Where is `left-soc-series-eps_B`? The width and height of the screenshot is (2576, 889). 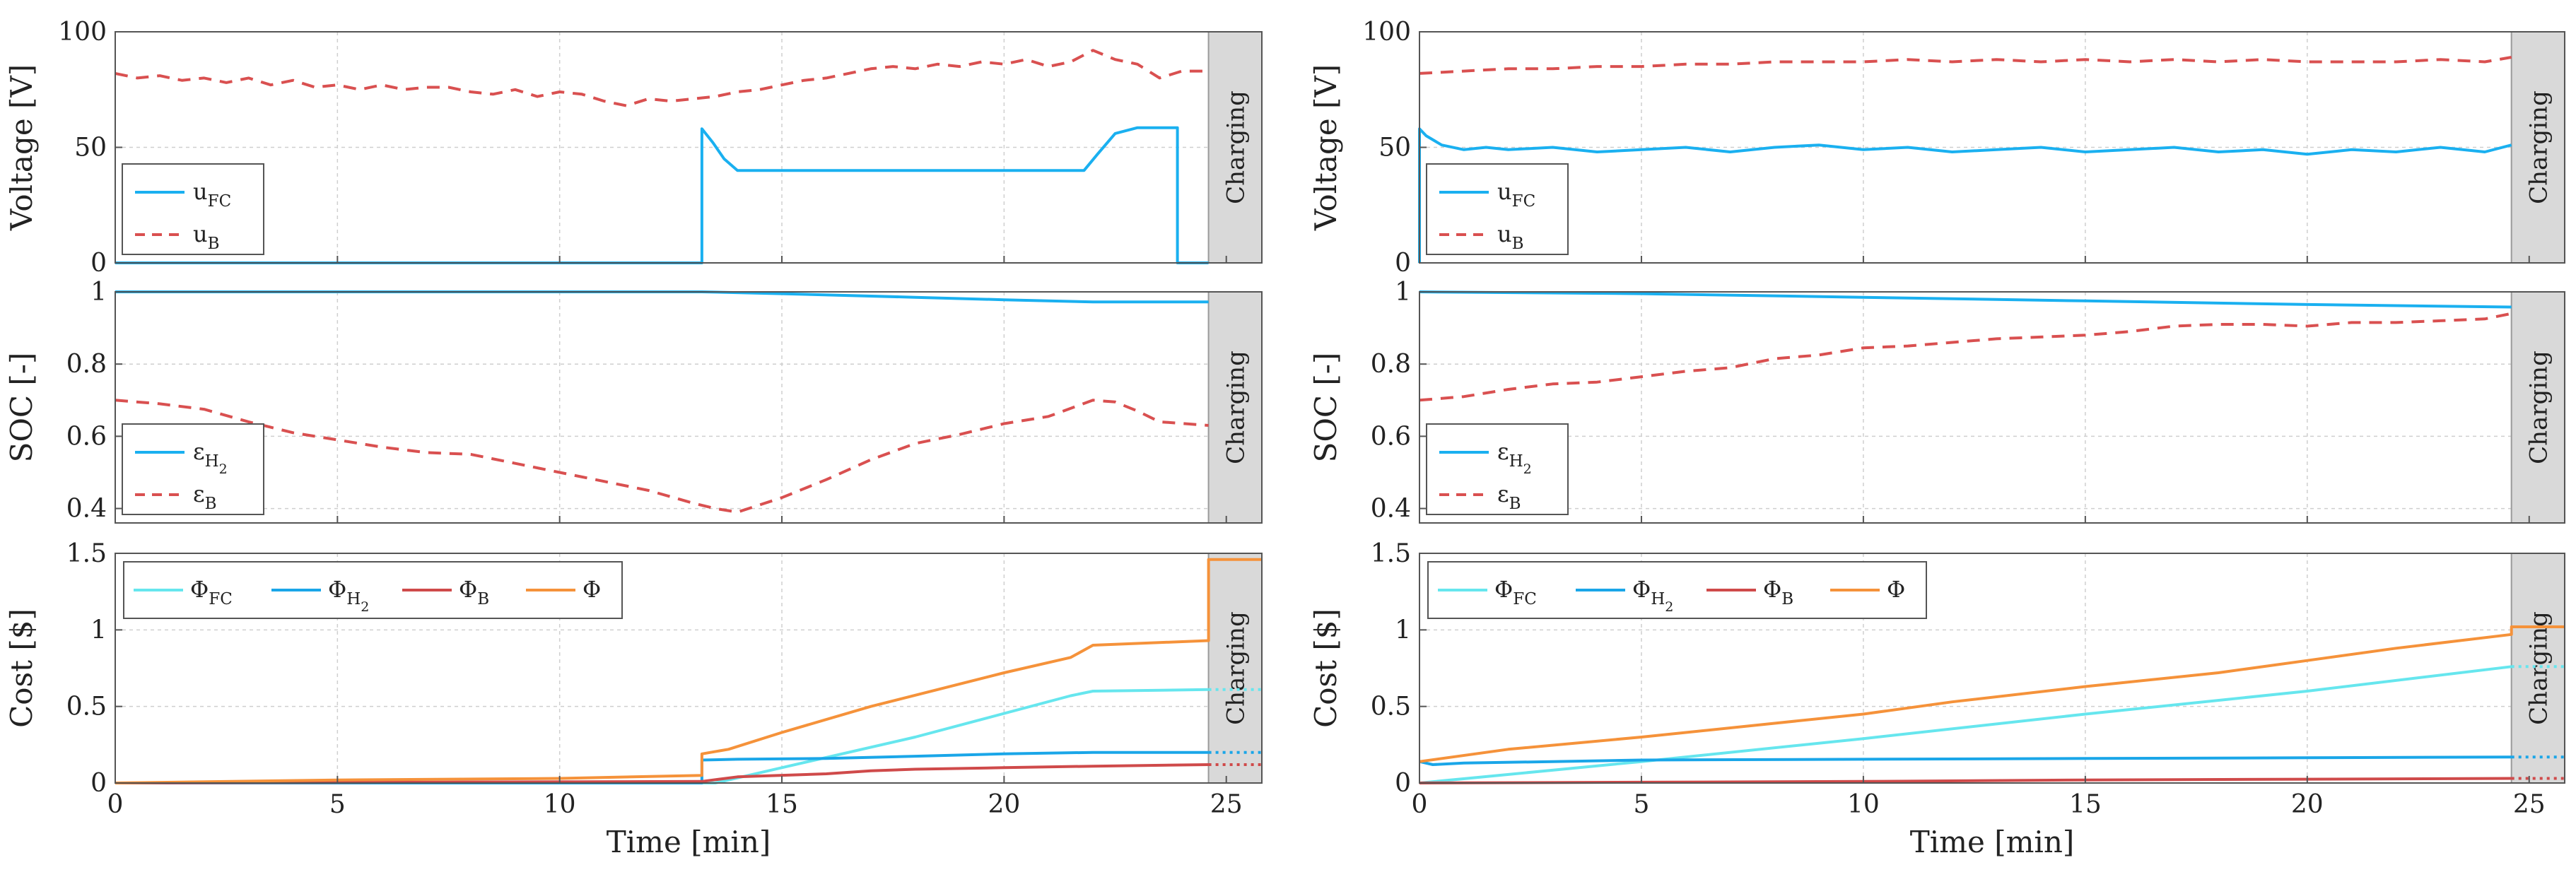 left-soc-series-eps_B is located at coordinates (662, 456).